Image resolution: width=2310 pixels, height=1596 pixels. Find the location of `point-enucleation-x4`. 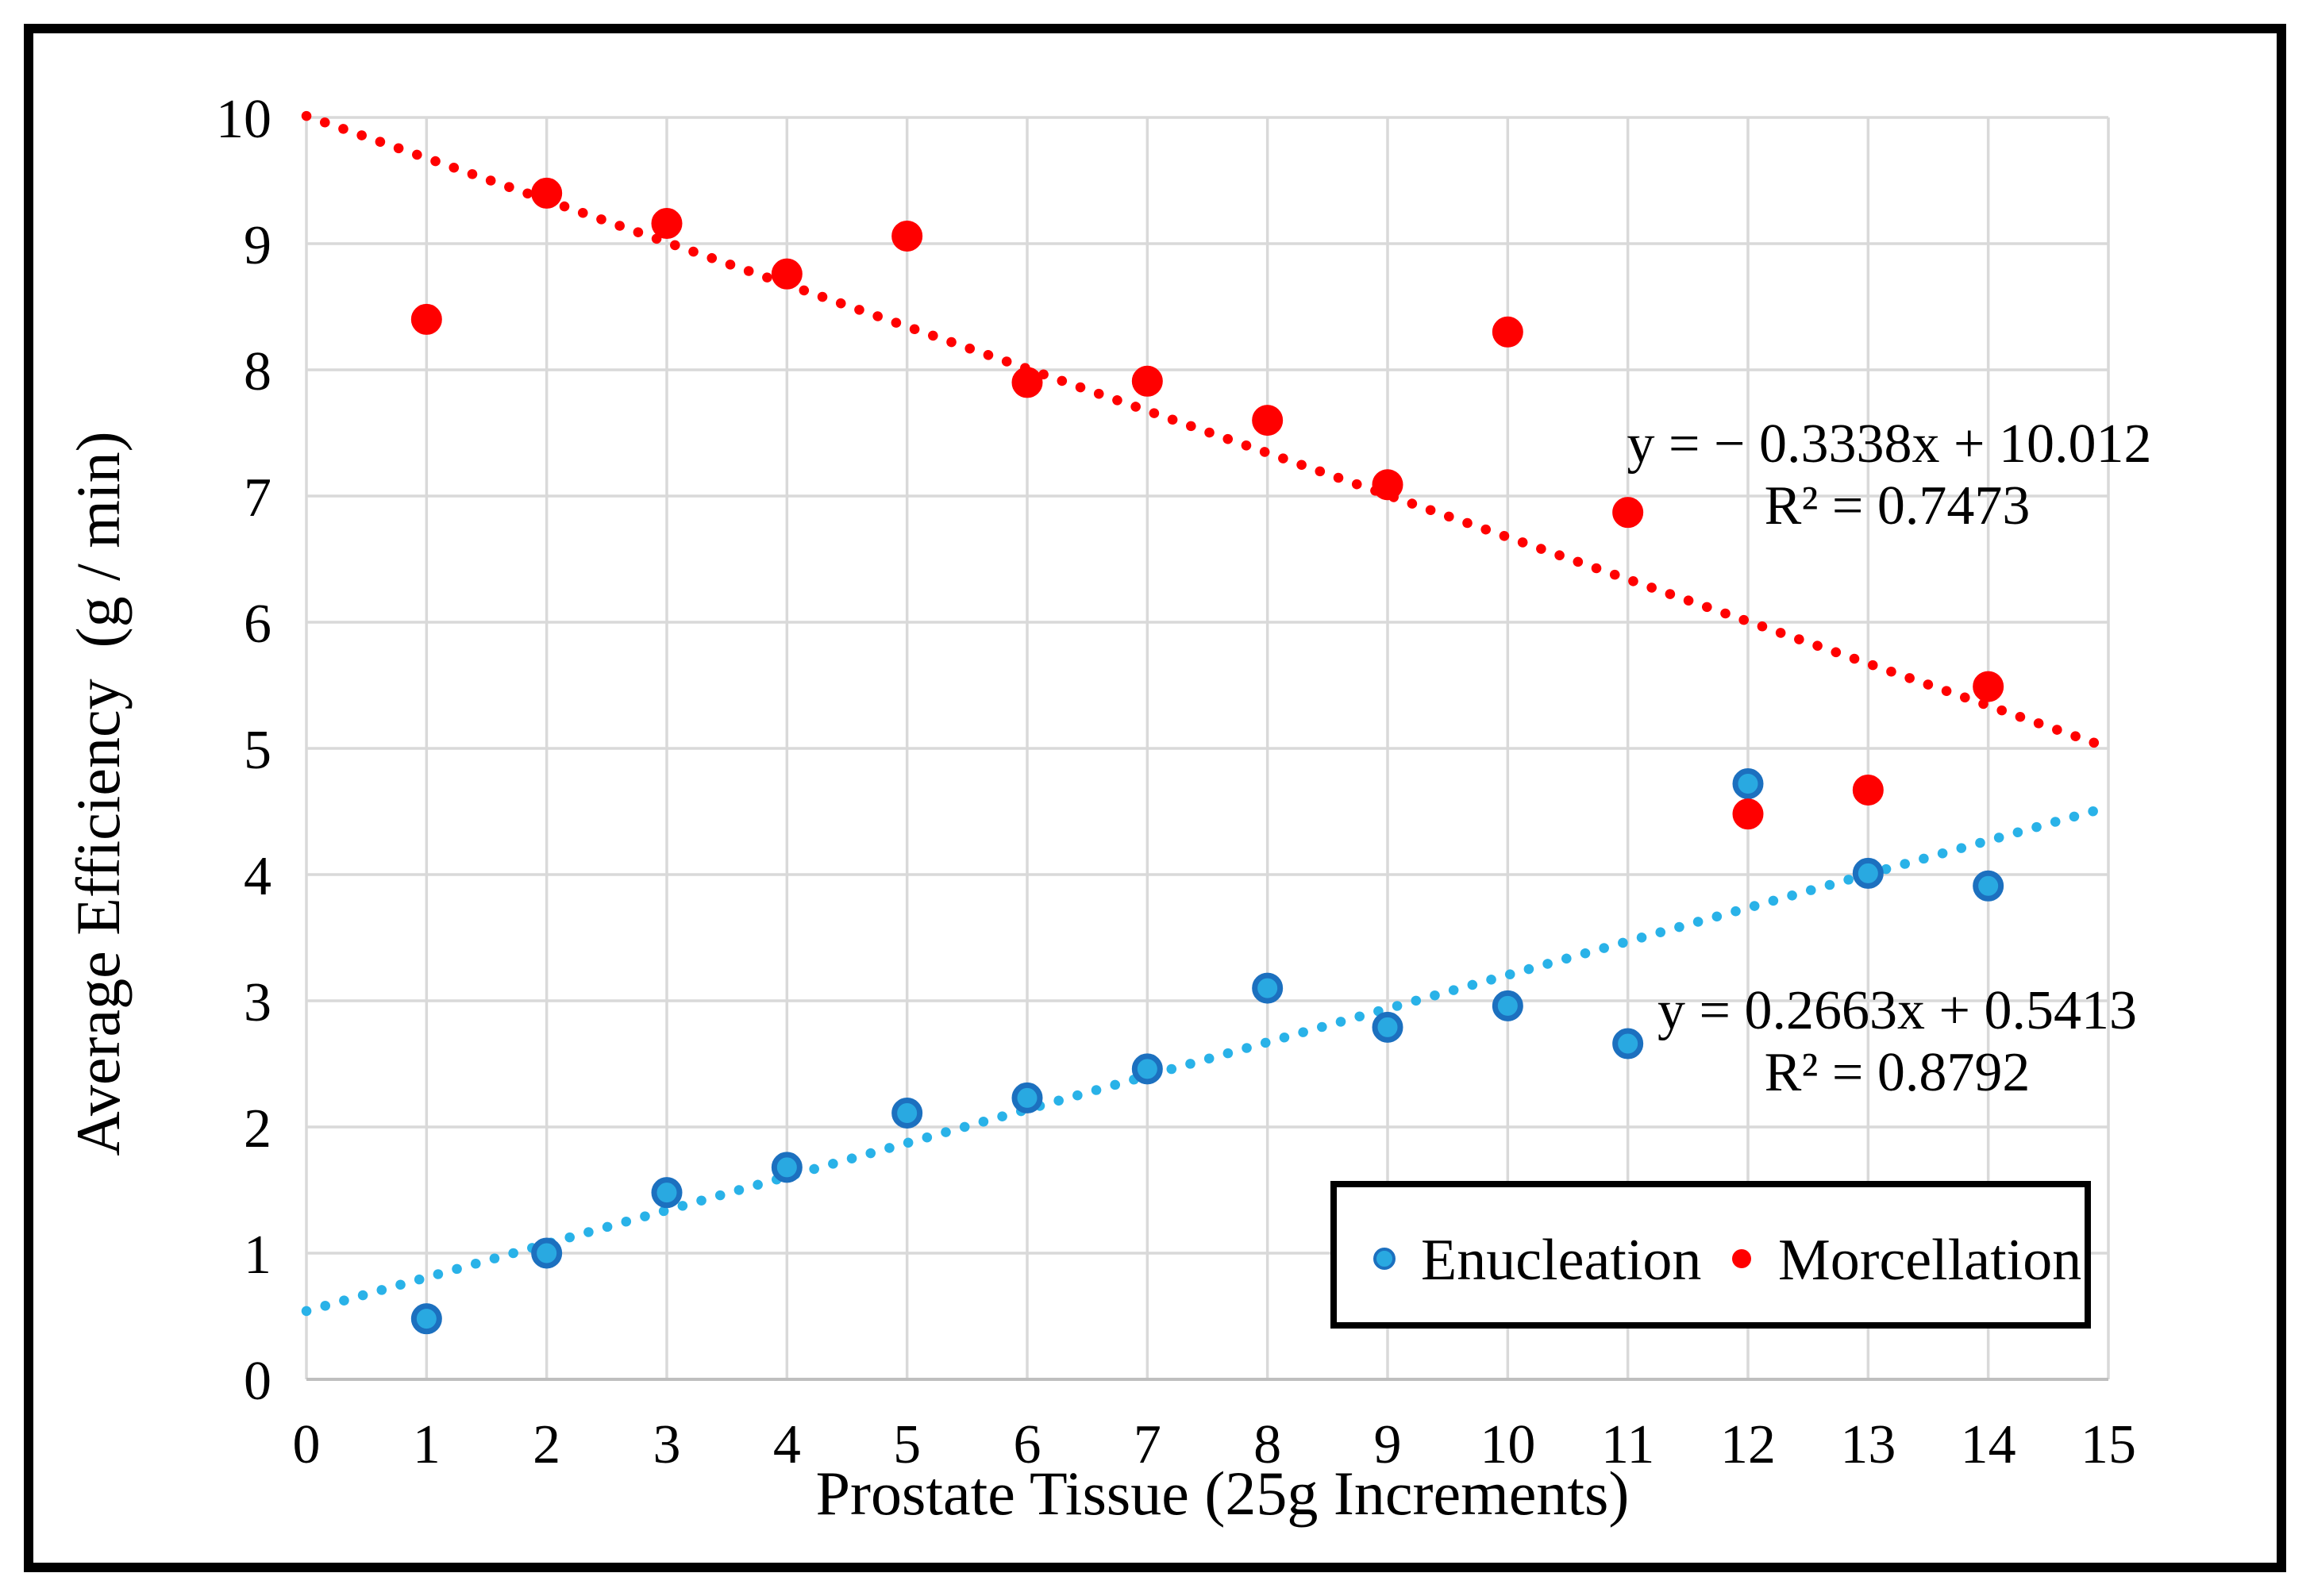

point-enucleation-x4 is located at coordinates (787, 1167).